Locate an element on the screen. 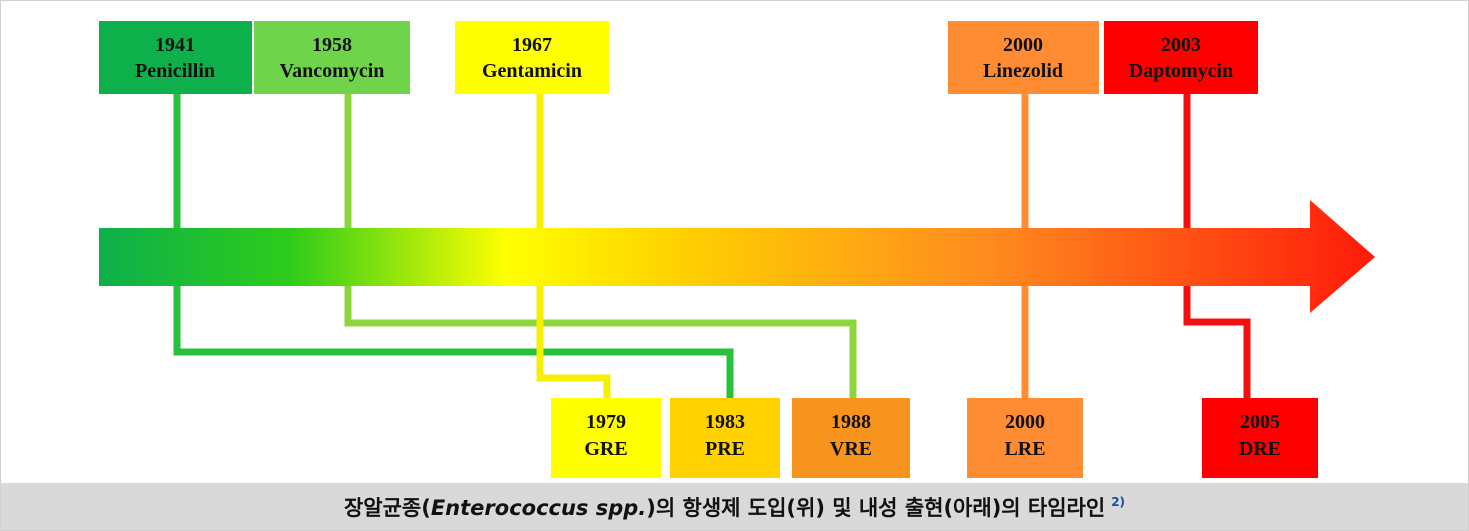 This screenshot has height=531, width=1469. top-box: 2003 Daptomycin is located at coordinates (1181, 57).